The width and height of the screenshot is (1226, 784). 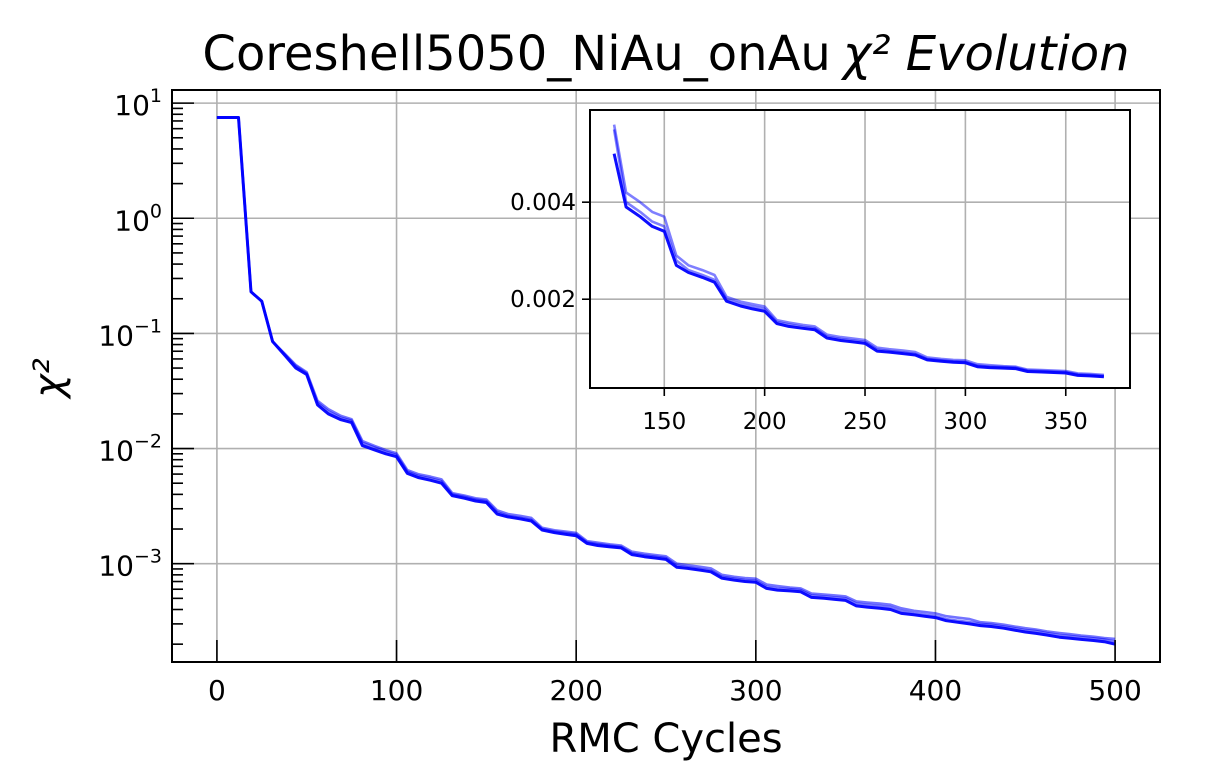 I want to click on x-tick-label: 200, so click(x=575, y=690).